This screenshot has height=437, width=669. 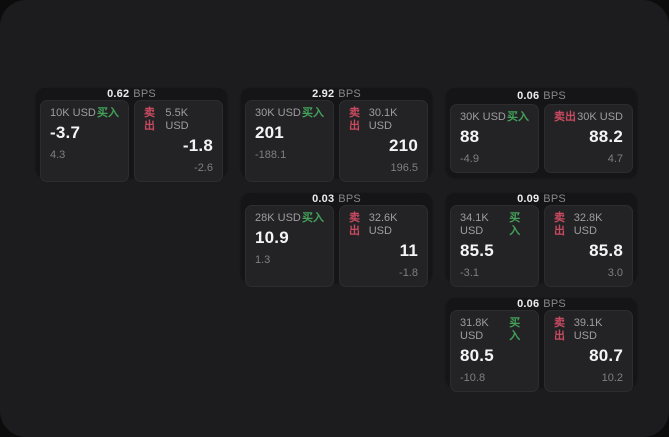 I want to click on buy-price: 88, so click(x=470, y=136).